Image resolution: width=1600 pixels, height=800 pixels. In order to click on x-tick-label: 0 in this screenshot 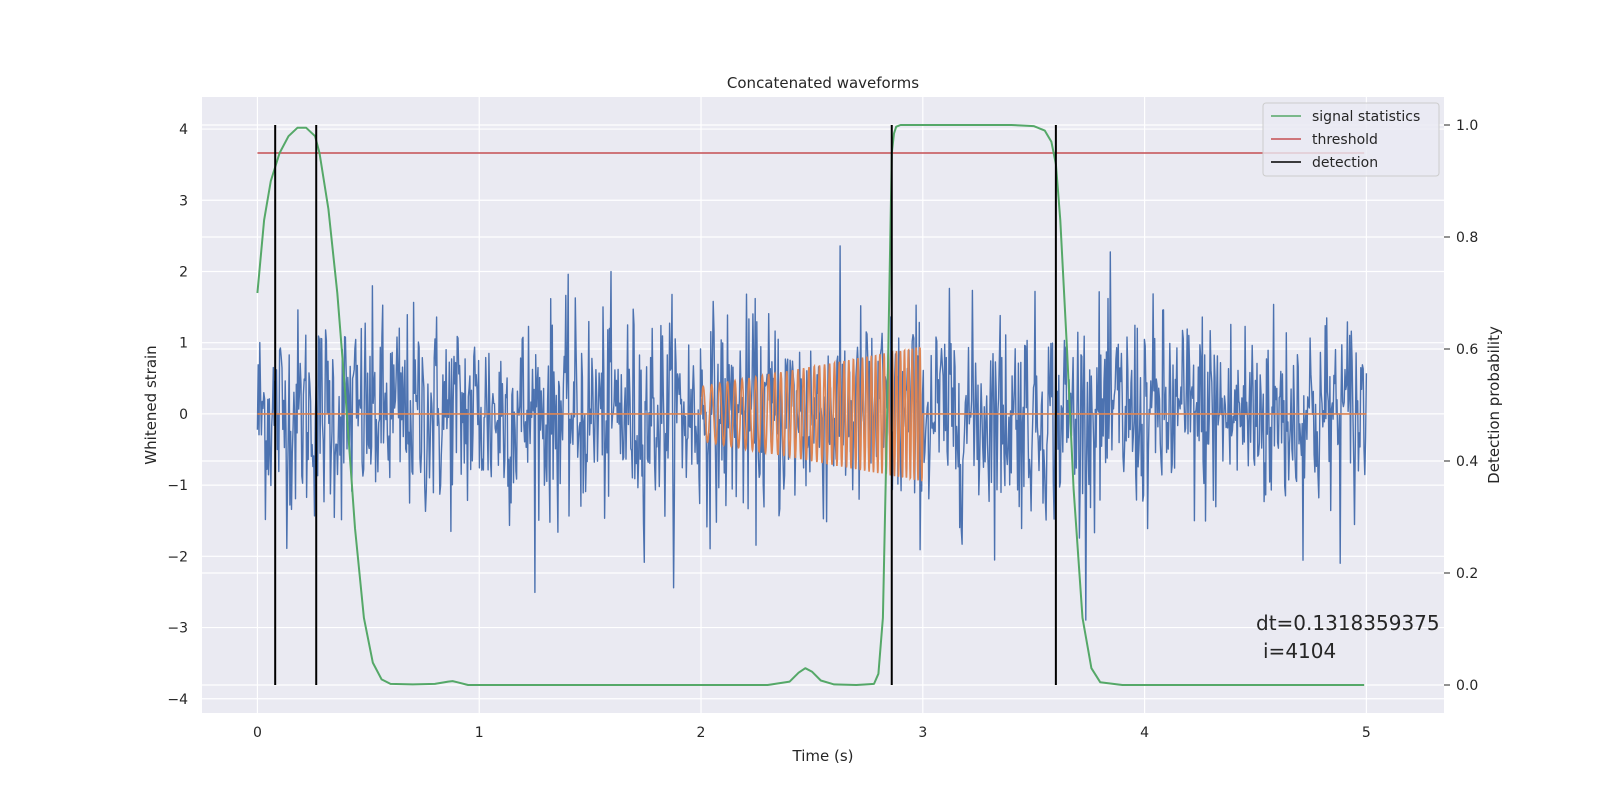, I will do `click(257, 733)`.